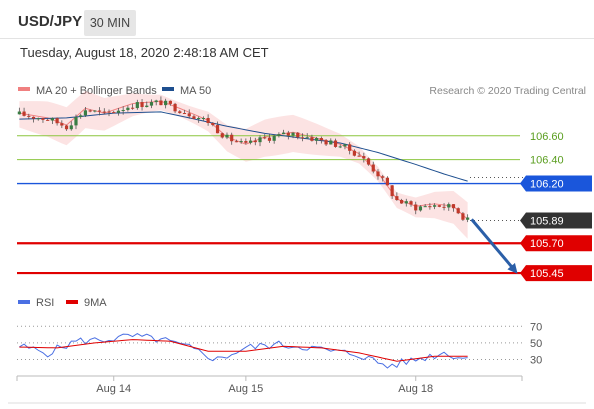 The width and height of the screenshot is (594, 409). Describe the element at coordinates (415, 389) in the screenshot. I see `x-tick-label: Aug 18` at that location.